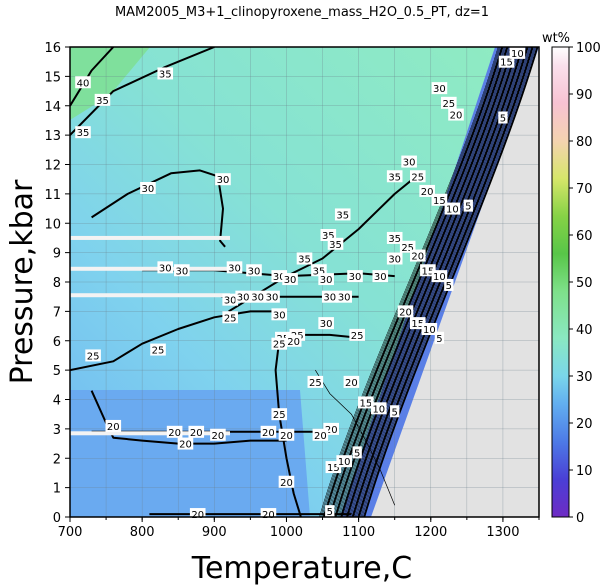  I want to click on y-tick-label: 6, so click(57, 342).